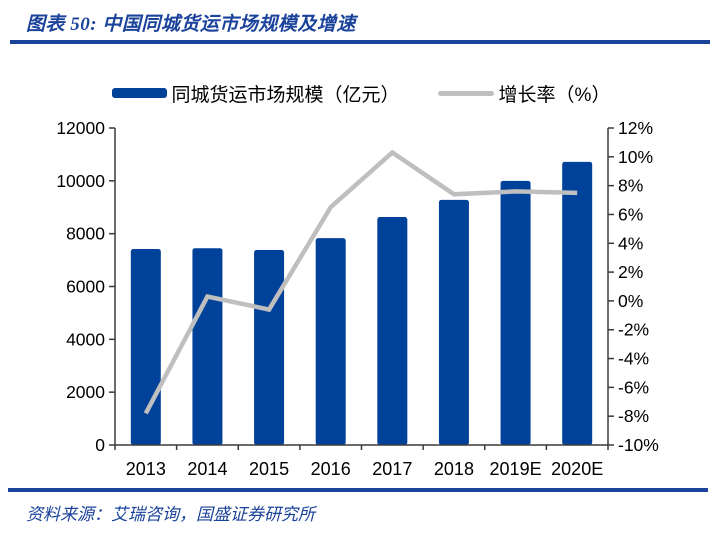 The image size is (722, 535). Describe the element at coordinates (633, 330) in the screenshot. I see `right-axis-tick-label: -2%` at that location.